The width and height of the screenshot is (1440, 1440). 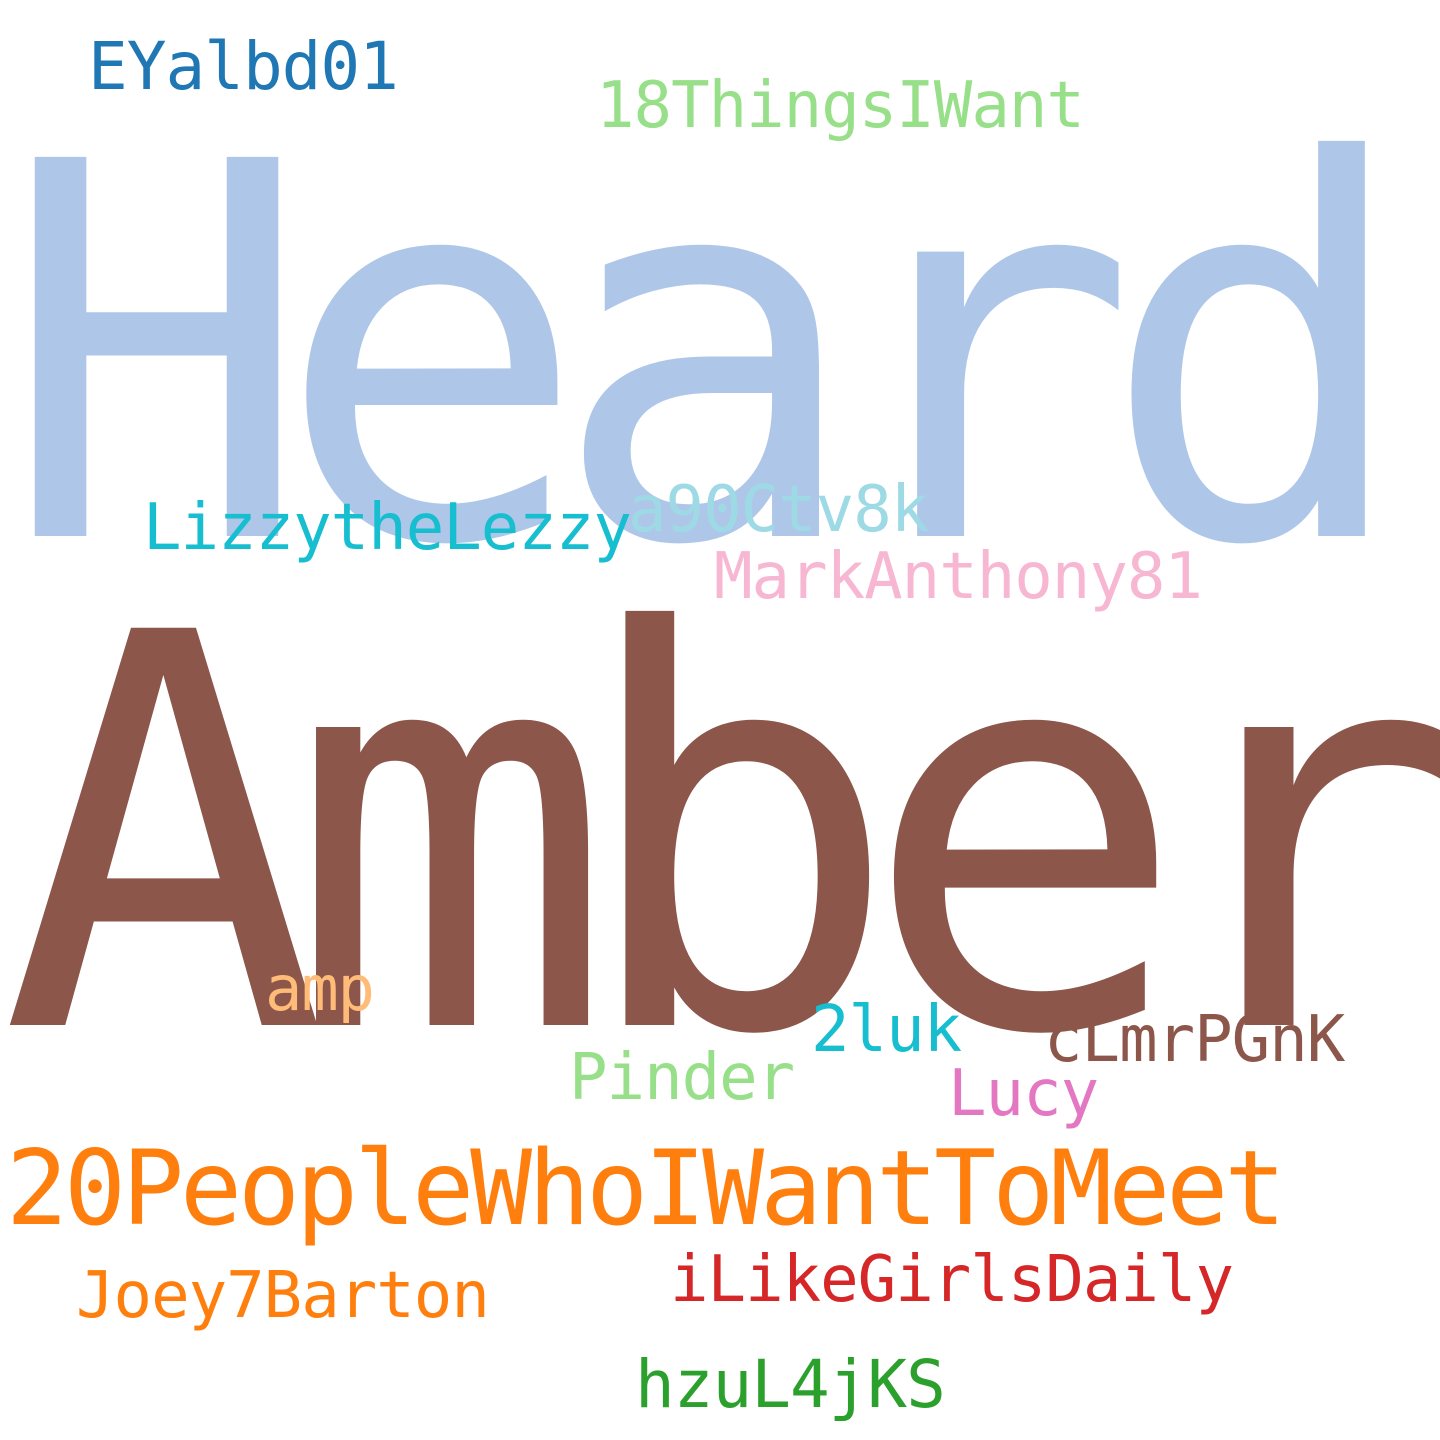 What do you see at coordinates (387, 528) in the screenshot?
I see `word-lizzythelezzy: LizzytheLezzy` at bounding box center [387, 528].